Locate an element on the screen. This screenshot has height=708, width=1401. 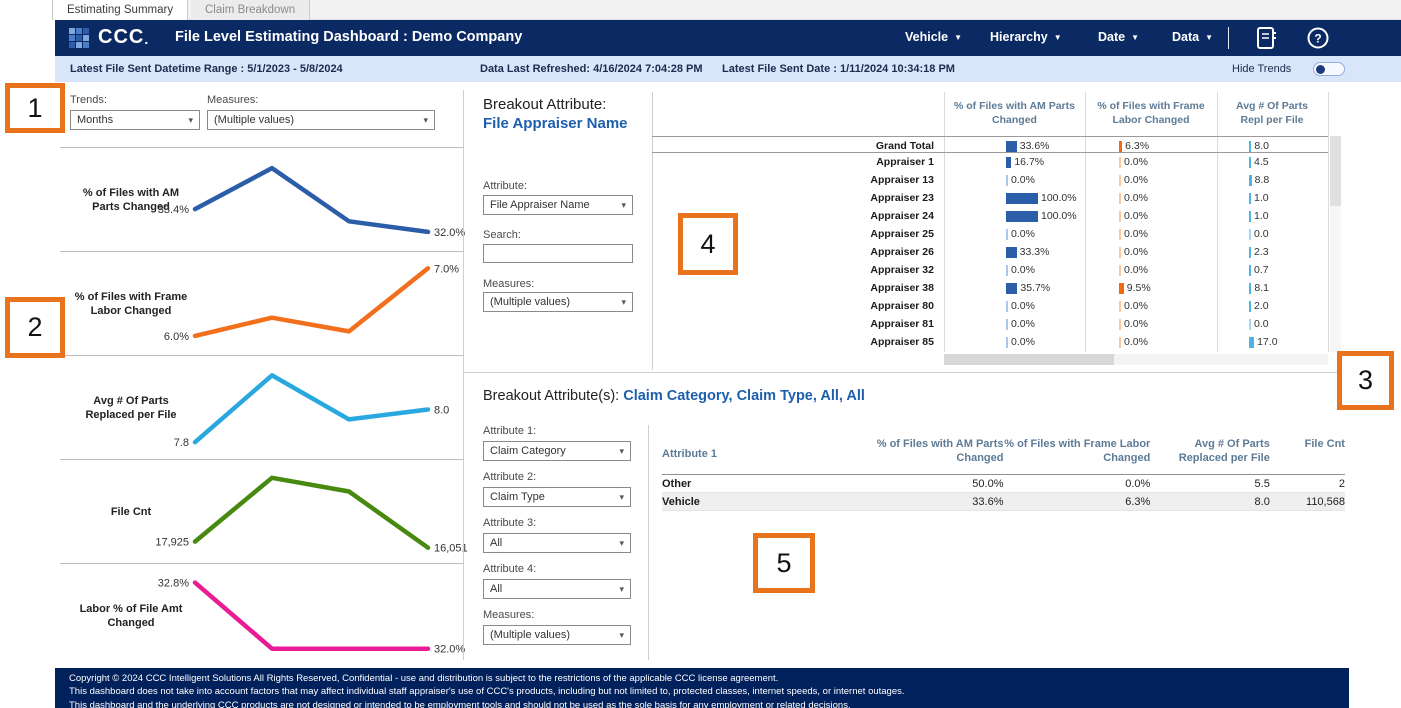
attribute-4-label: Attribute 4: is located at coordinates (510, 569).